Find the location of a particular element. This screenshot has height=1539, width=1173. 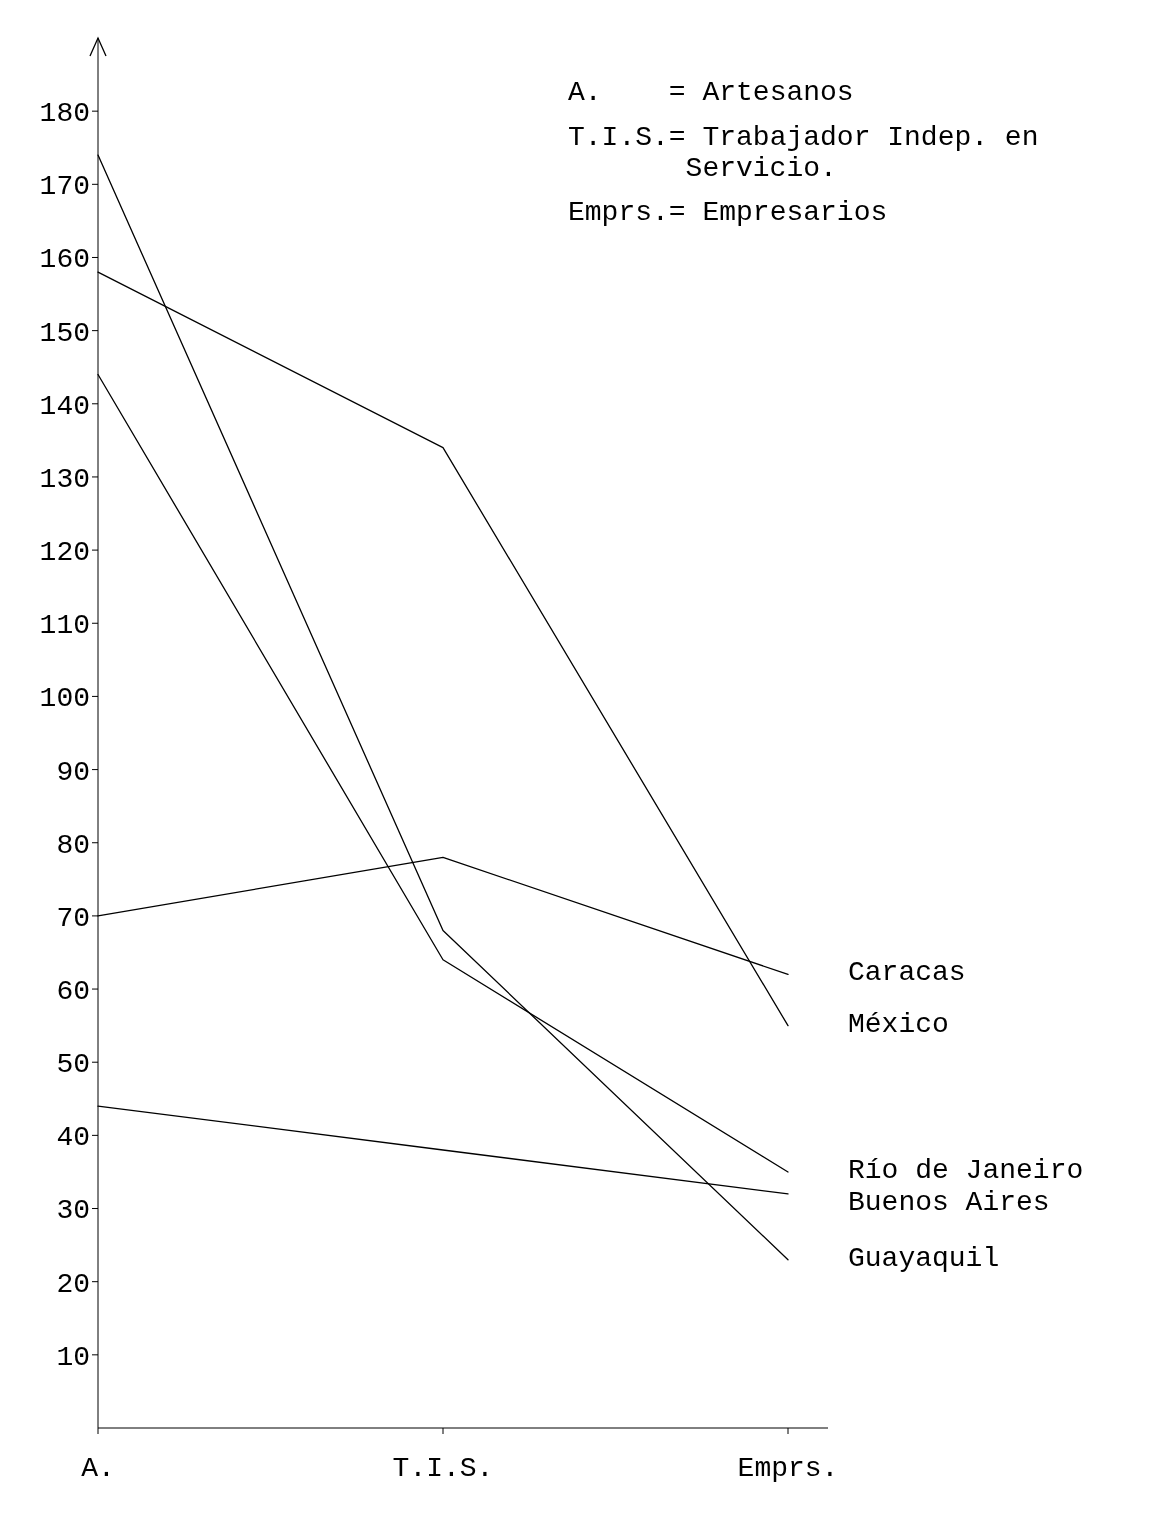

text: Buenos Aires is located at coordinates (949, 1202).